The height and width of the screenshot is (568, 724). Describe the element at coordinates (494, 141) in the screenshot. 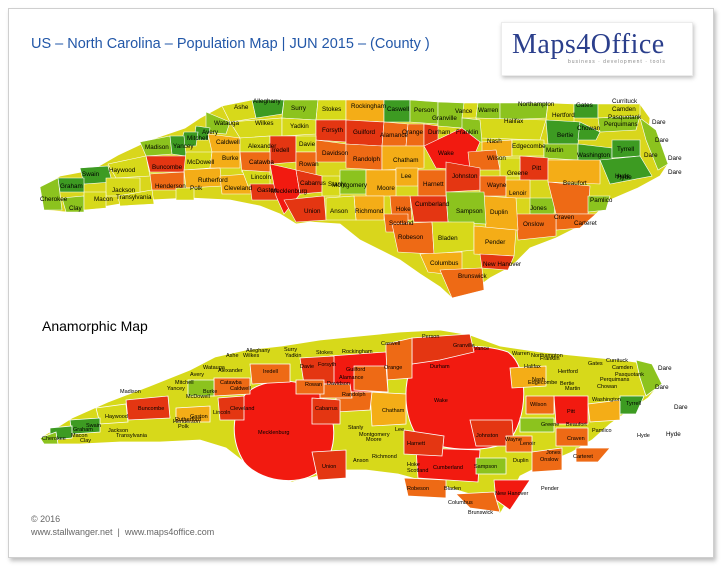

I see `std-label-nash: Nash` at that location.